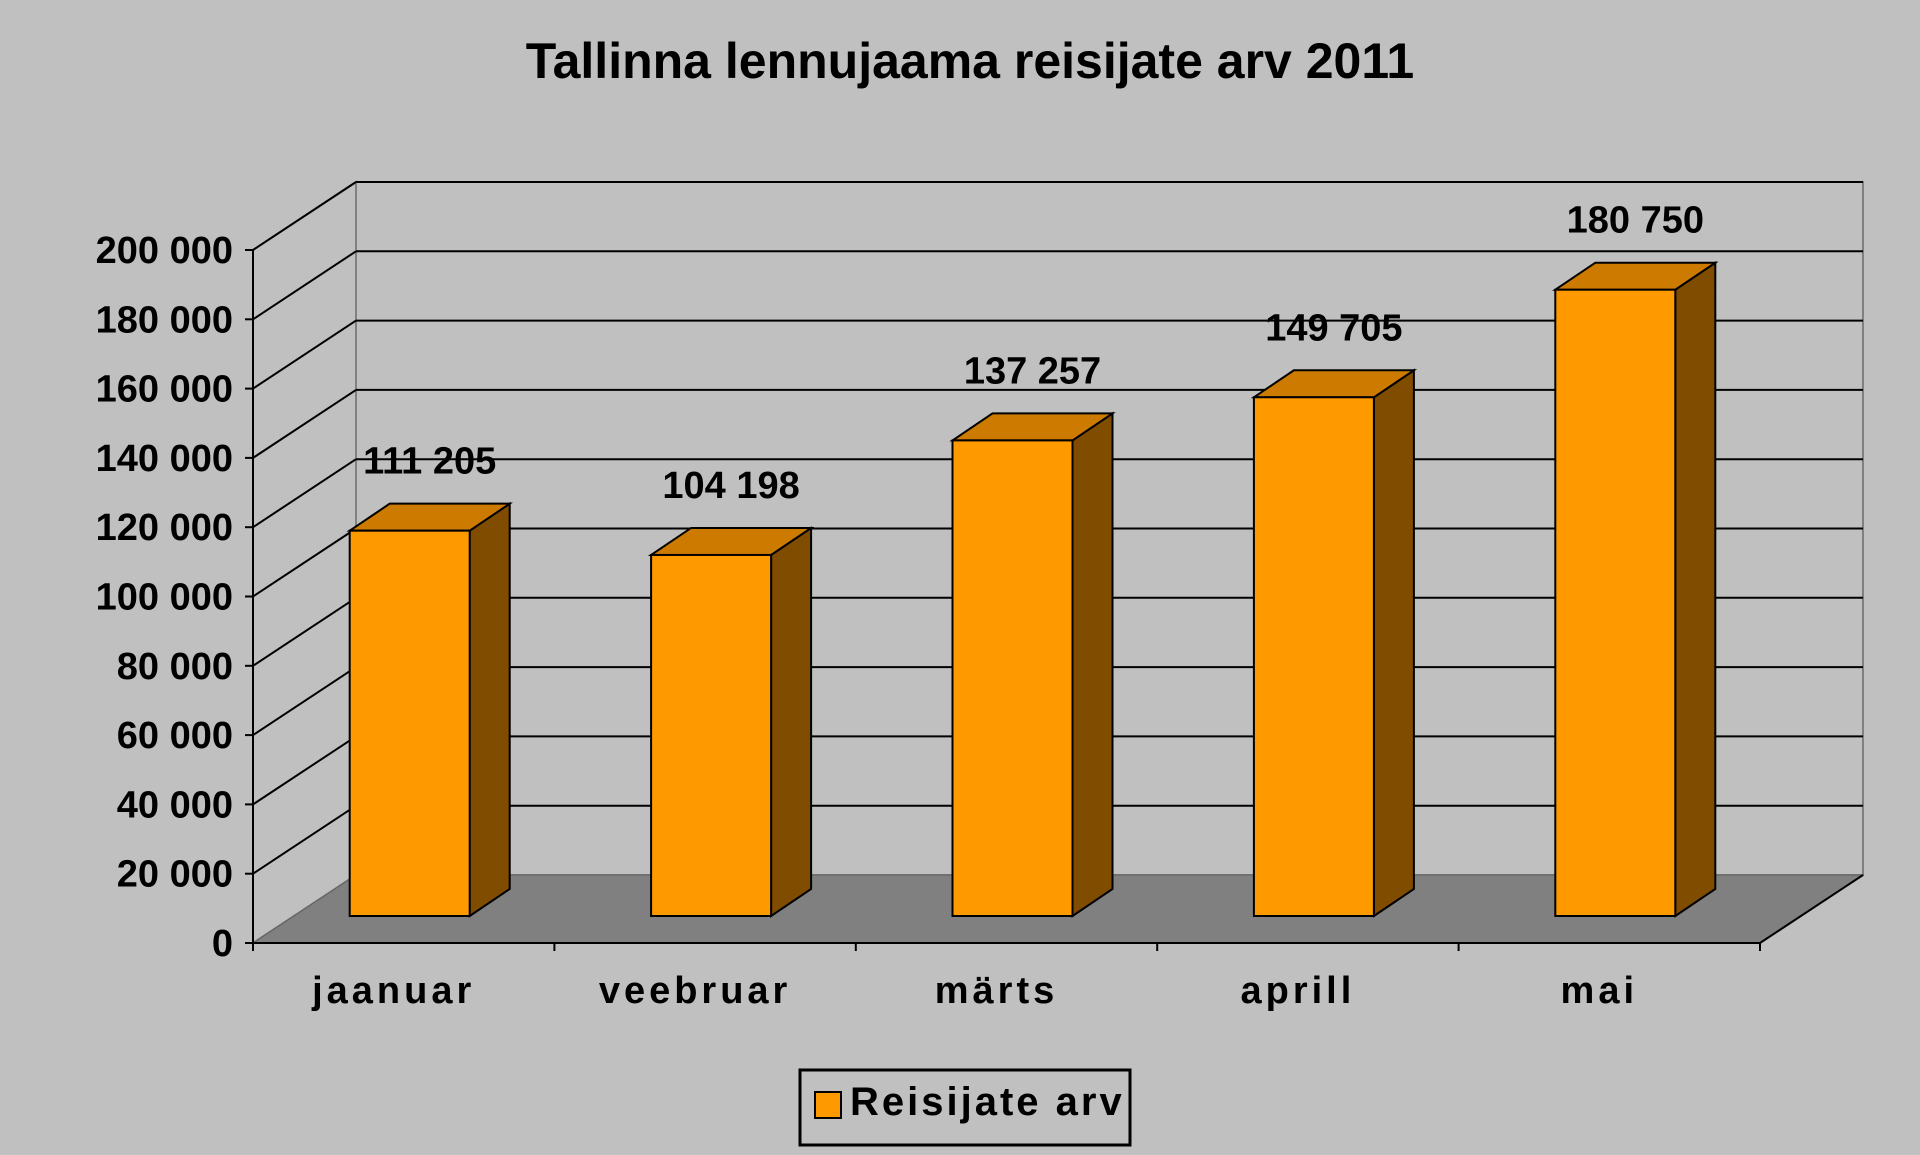  What do you see at coordinates (164, 528) in the screenshot?
I see `y-tick-label: 120 000` at bounding box center [164, 528].